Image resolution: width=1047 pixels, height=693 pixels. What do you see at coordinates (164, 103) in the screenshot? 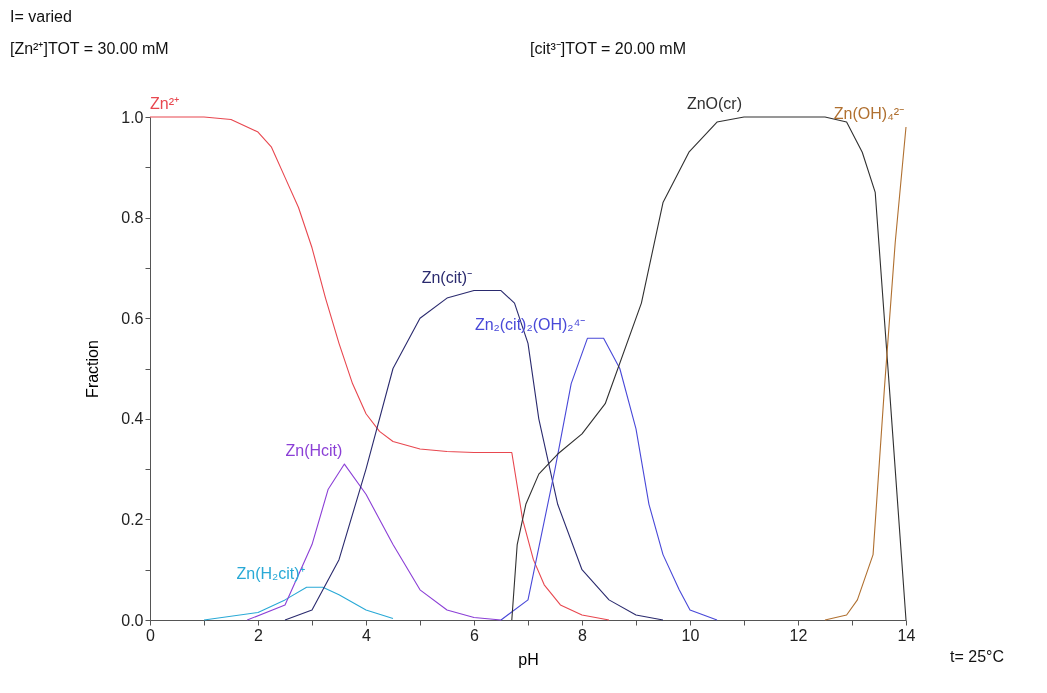
I see `series-label: Zn²⁺` at bounding box center [164, 103].